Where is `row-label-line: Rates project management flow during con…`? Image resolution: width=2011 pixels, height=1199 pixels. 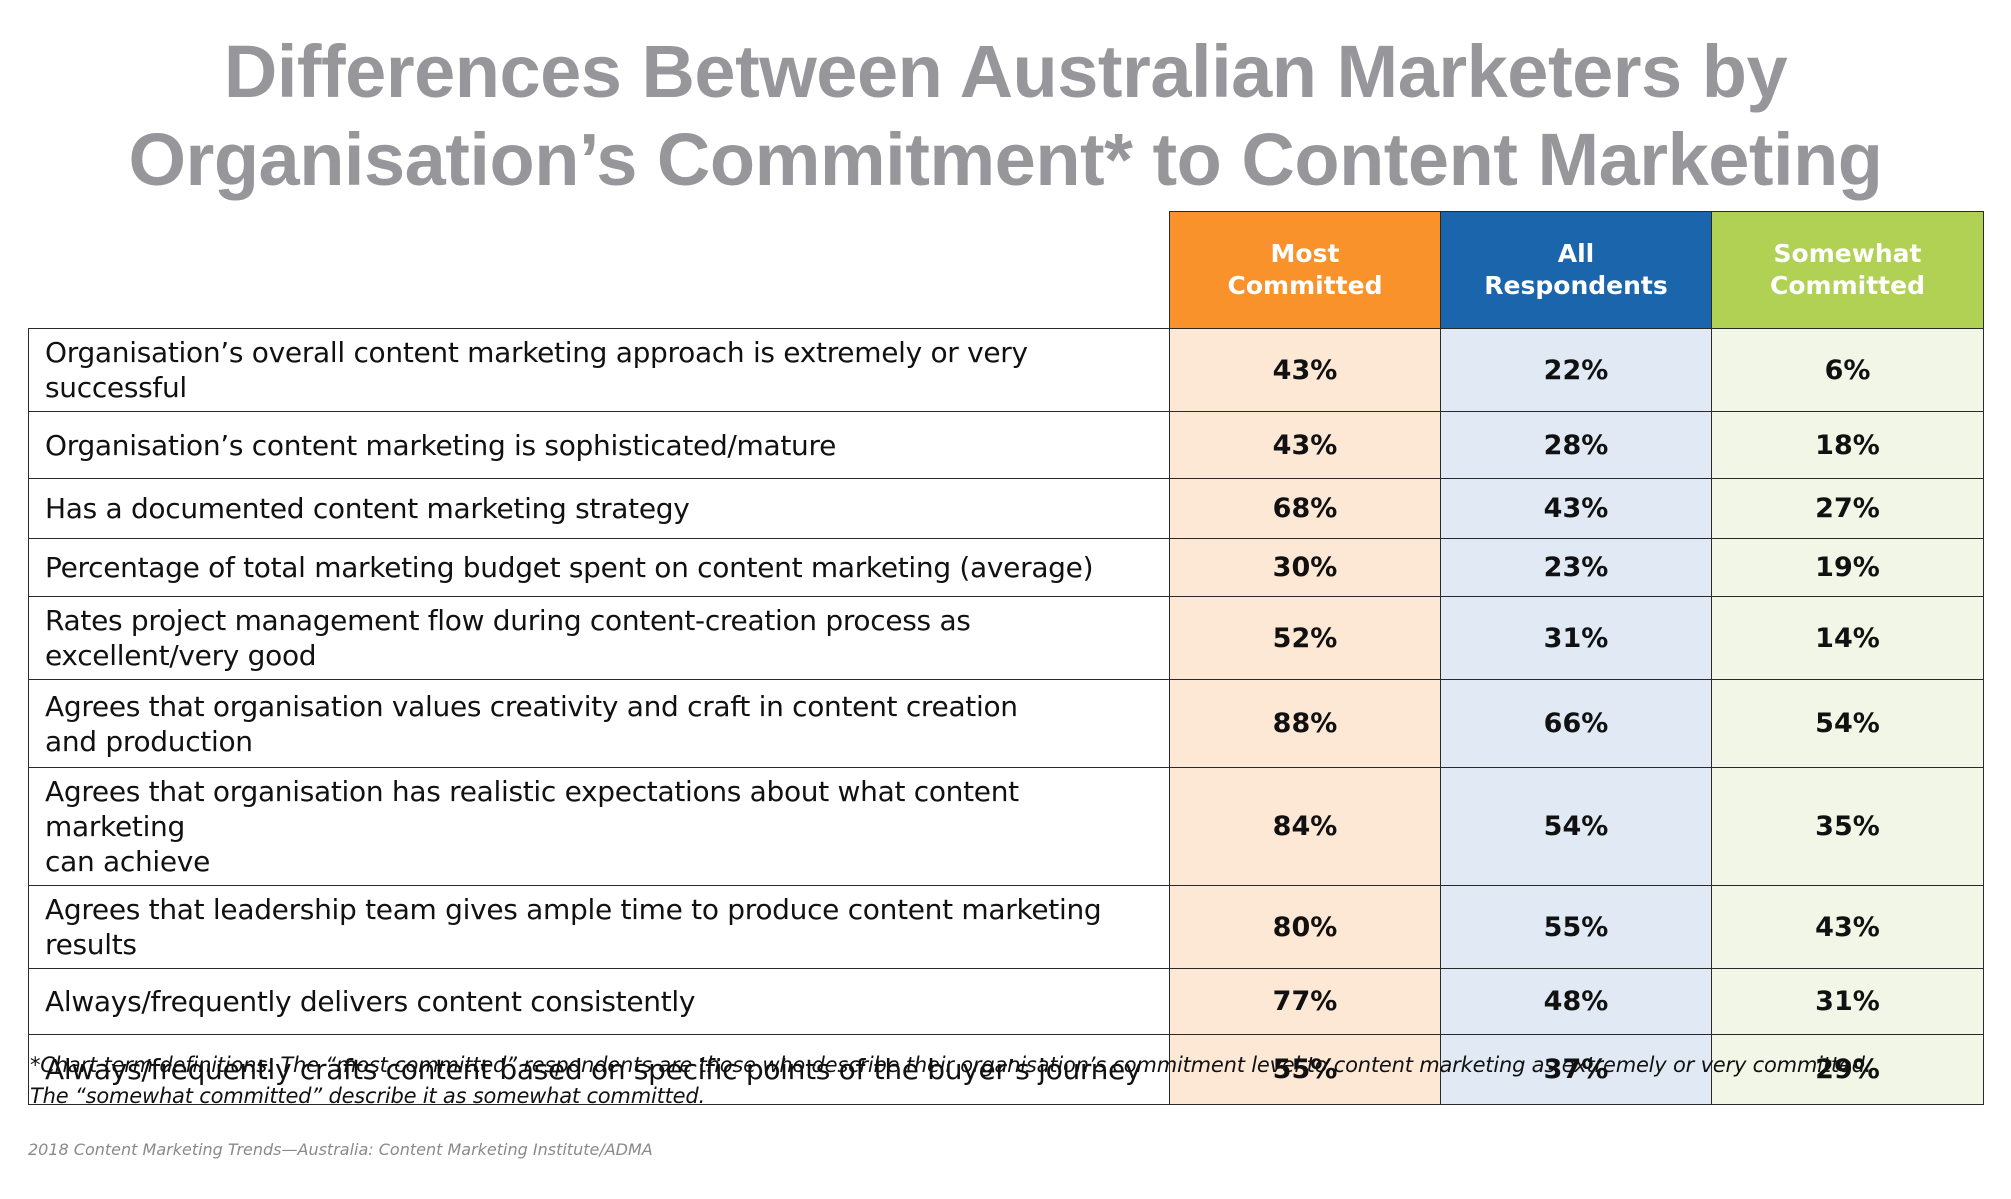
row-label-line: Rates project management flow during con… is located at coordinates (508, 638).